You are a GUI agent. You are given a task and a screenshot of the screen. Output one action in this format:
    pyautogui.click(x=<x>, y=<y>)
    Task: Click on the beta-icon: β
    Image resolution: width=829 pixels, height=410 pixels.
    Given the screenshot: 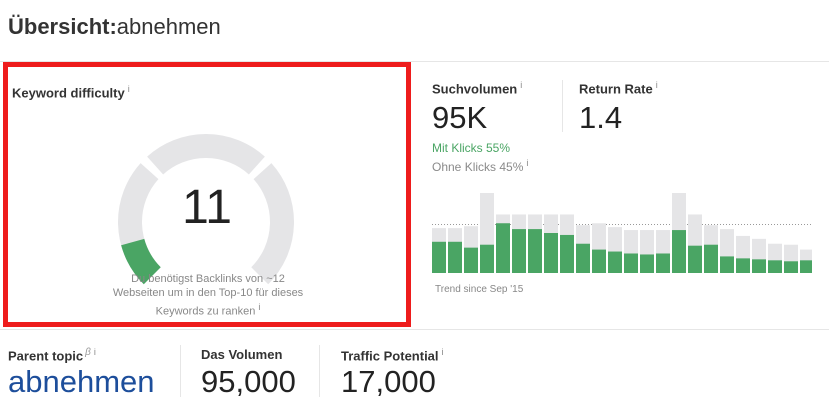 What is the action you would take?
    pyautogui.click(x=88, y=352)
    